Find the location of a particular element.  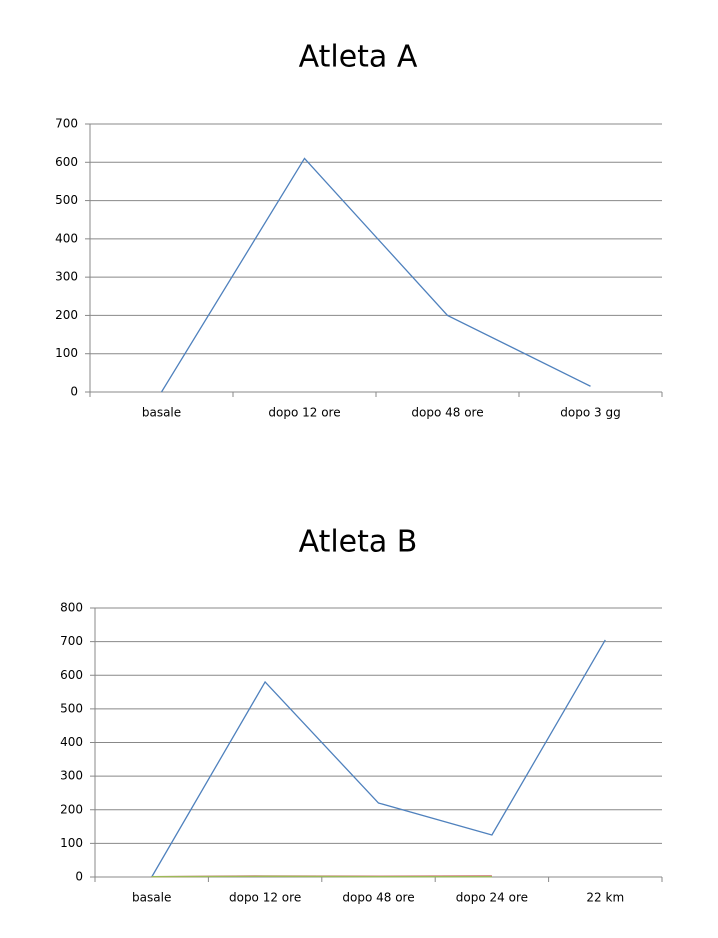

y-tick-label: 800 is located at coordinates (71, 608).